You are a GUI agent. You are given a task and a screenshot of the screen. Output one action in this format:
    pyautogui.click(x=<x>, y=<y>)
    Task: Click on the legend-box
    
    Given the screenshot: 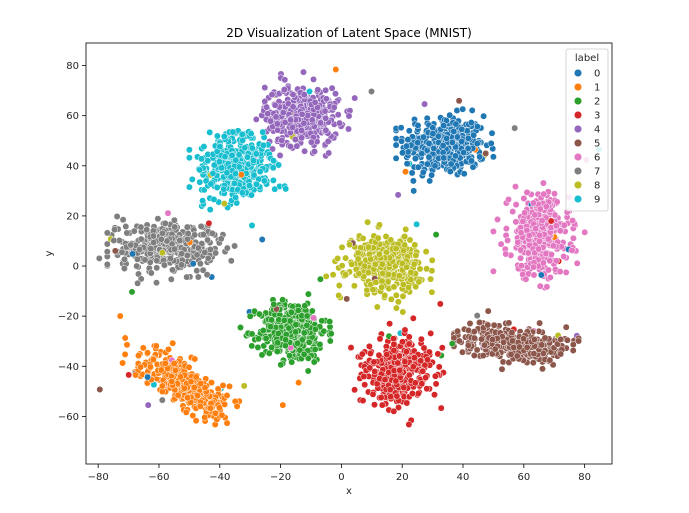 What is the action you would take?
    pyautogui.click(x=587, y=130)
    